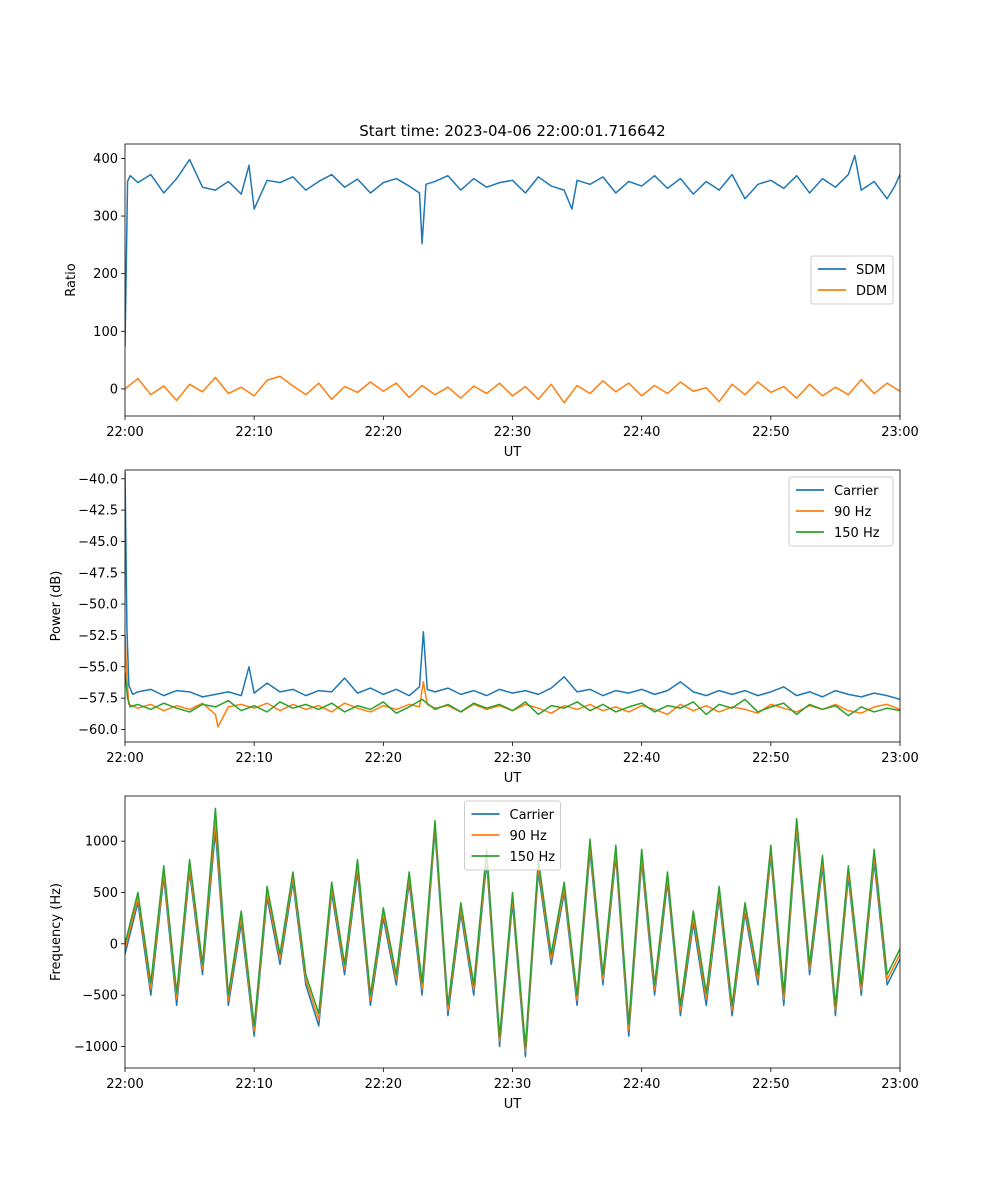 Image resolution: width=1000 pixels, height=1200 pixels. What do you see at coordinates (105, 893) in the screenshot?
I see `y-tick-label: 500` at bounding box center [105, 893].